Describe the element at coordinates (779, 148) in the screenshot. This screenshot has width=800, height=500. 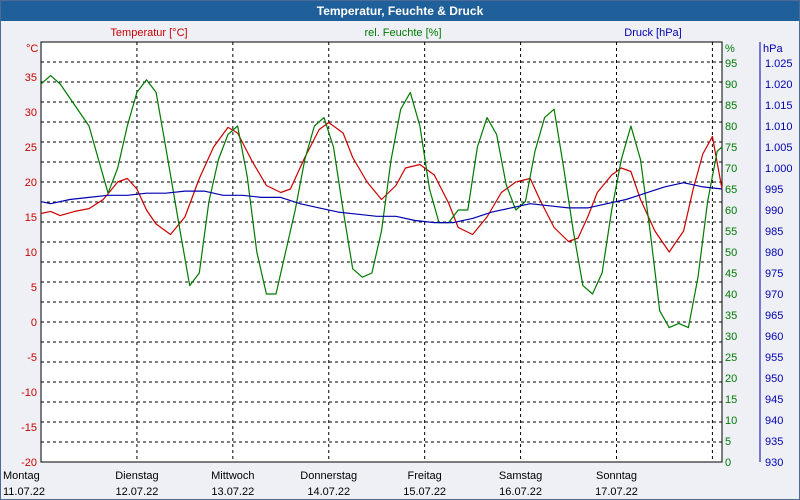
I see `pressure-tick-label: 1.005` at that location.